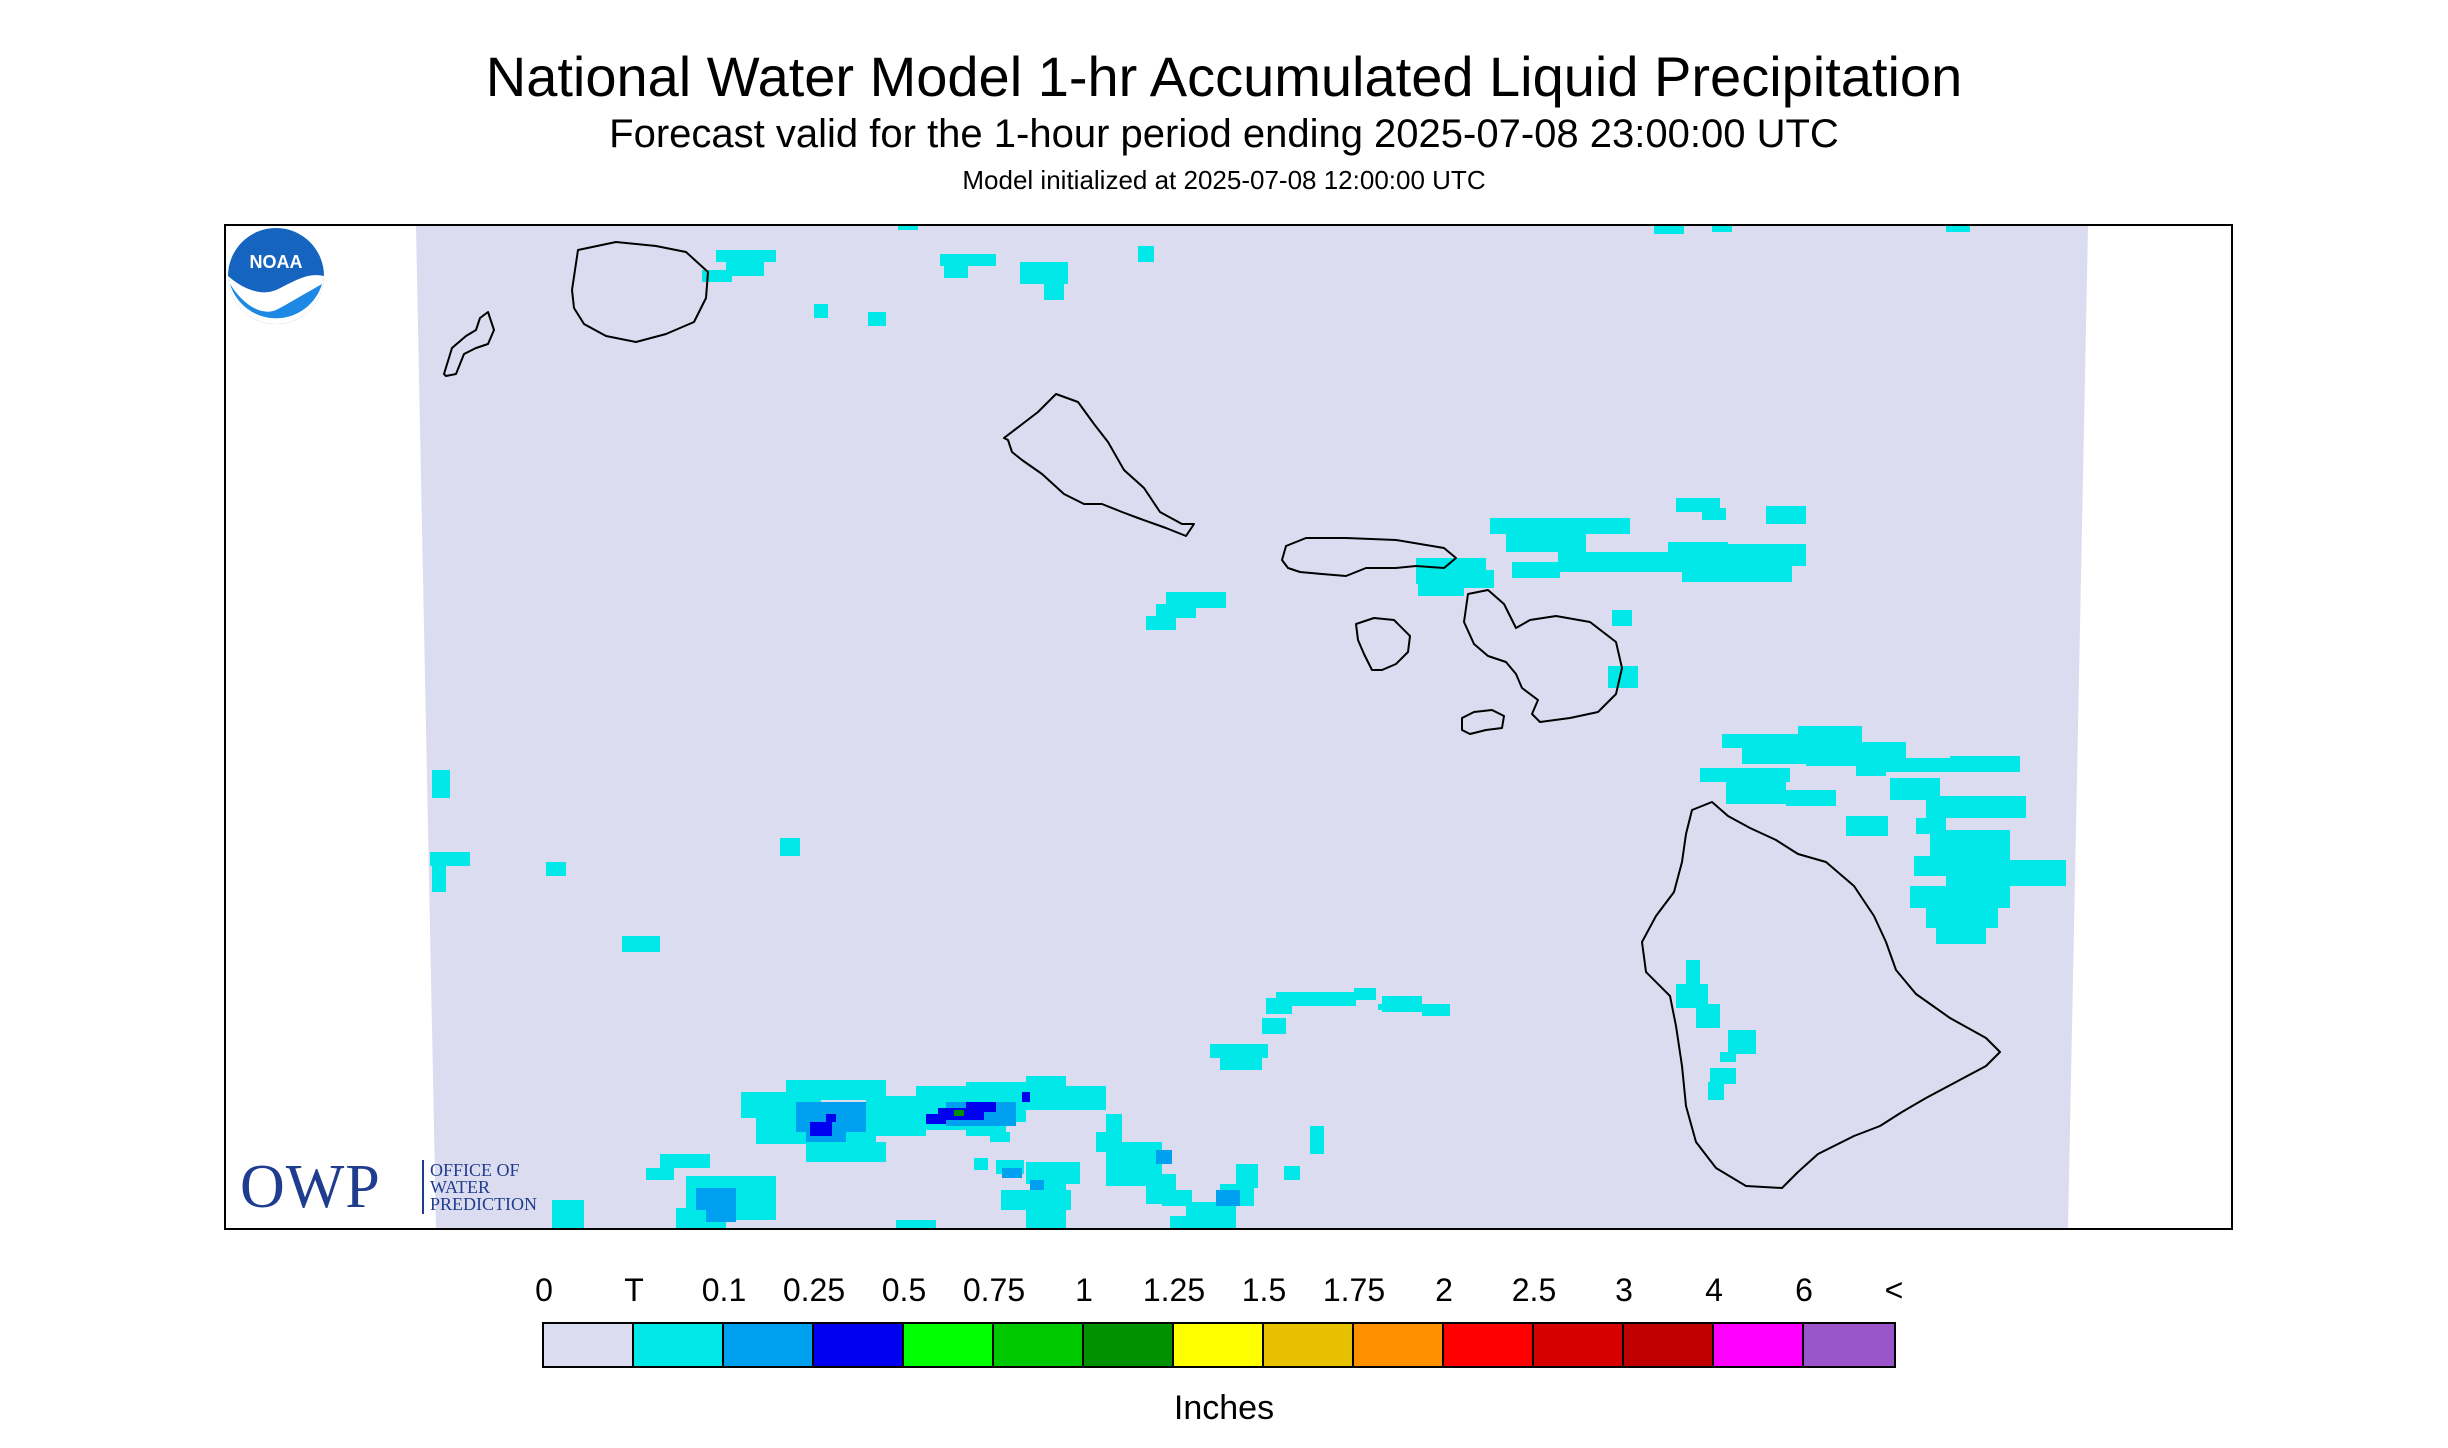 Image resolution: width=2448 pixels, height=1448 pixels. What do you see at coordinates (390, 1187) in the screenshot?
I see `owp-logo-text: OWP OFFICE OF WATER PREDICTION` at bounding box center [390, 1187].